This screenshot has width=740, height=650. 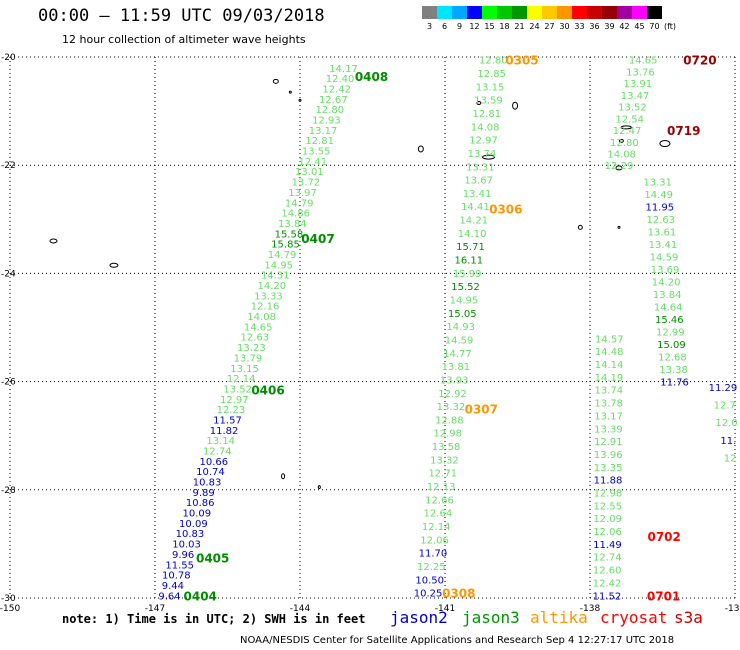 What do you see at coordinates (323, 131) in the screenshot?
I see `swh-value: 13.17` at bounding box center [323, 131].